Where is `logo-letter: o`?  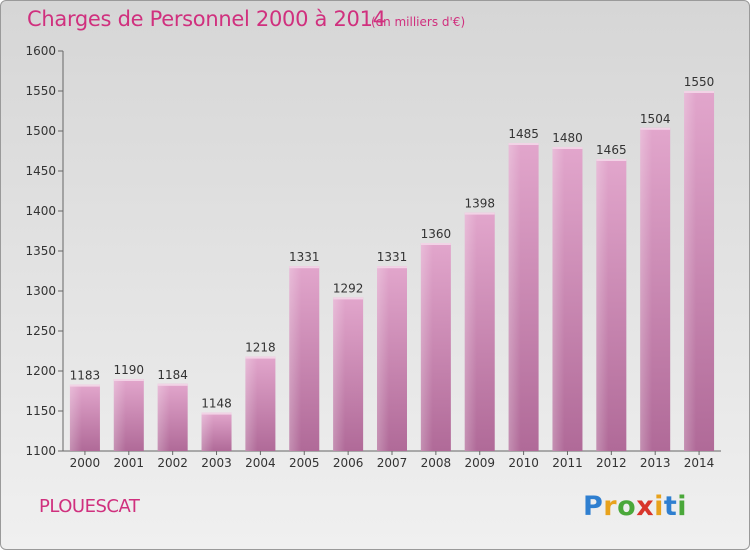
logo-letter: o is located at coordinates (627, 506).